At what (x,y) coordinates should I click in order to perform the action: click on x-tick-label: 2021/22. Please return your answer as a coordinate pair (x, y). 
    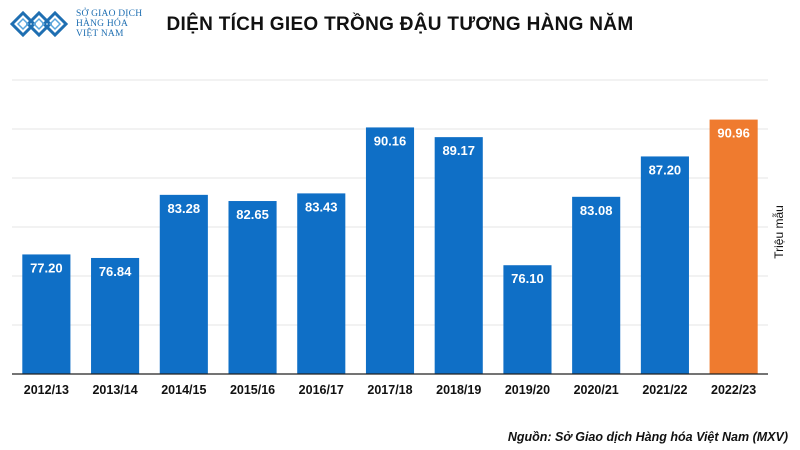
    Looking at the image, I should click on (664, 390).